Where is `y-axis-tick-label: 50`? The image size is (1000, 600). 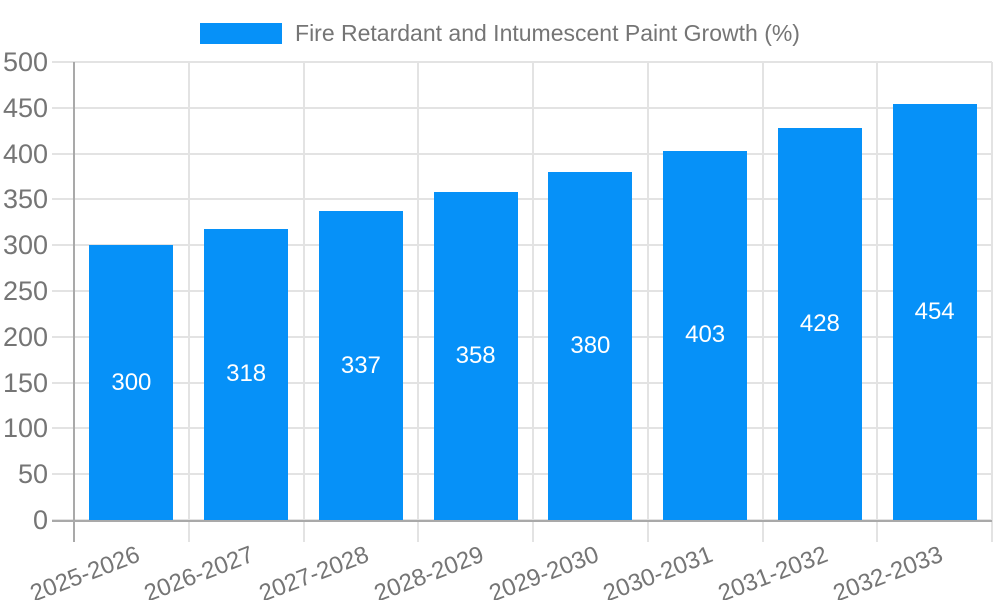 y-axis-tick-label: 50 is located at coordinates (32, 474).